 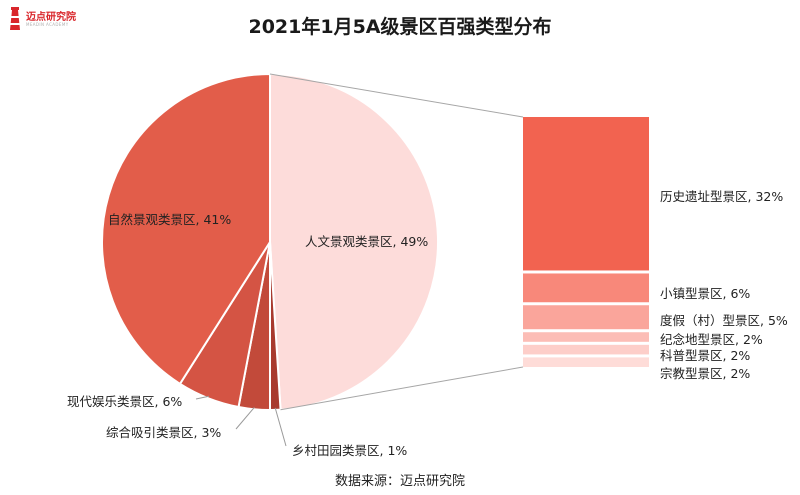 I want to click on brand-logo: 迈点研究院 MEADIN ACADEMY, so click(x=46, y=20).